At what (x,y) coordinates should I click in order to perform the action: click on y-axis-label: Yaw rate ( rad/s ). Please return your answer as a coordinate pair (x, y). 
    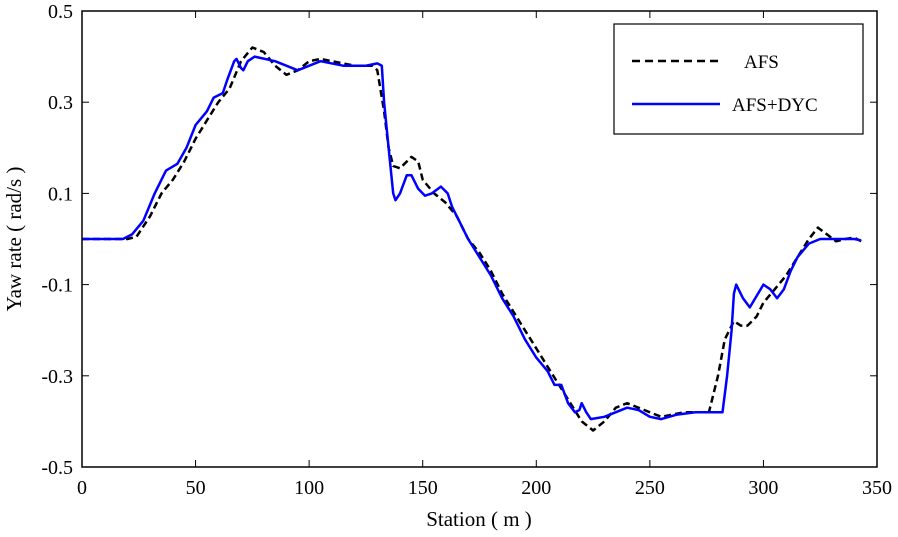
    Looking at the image, I should click on (14, 239).